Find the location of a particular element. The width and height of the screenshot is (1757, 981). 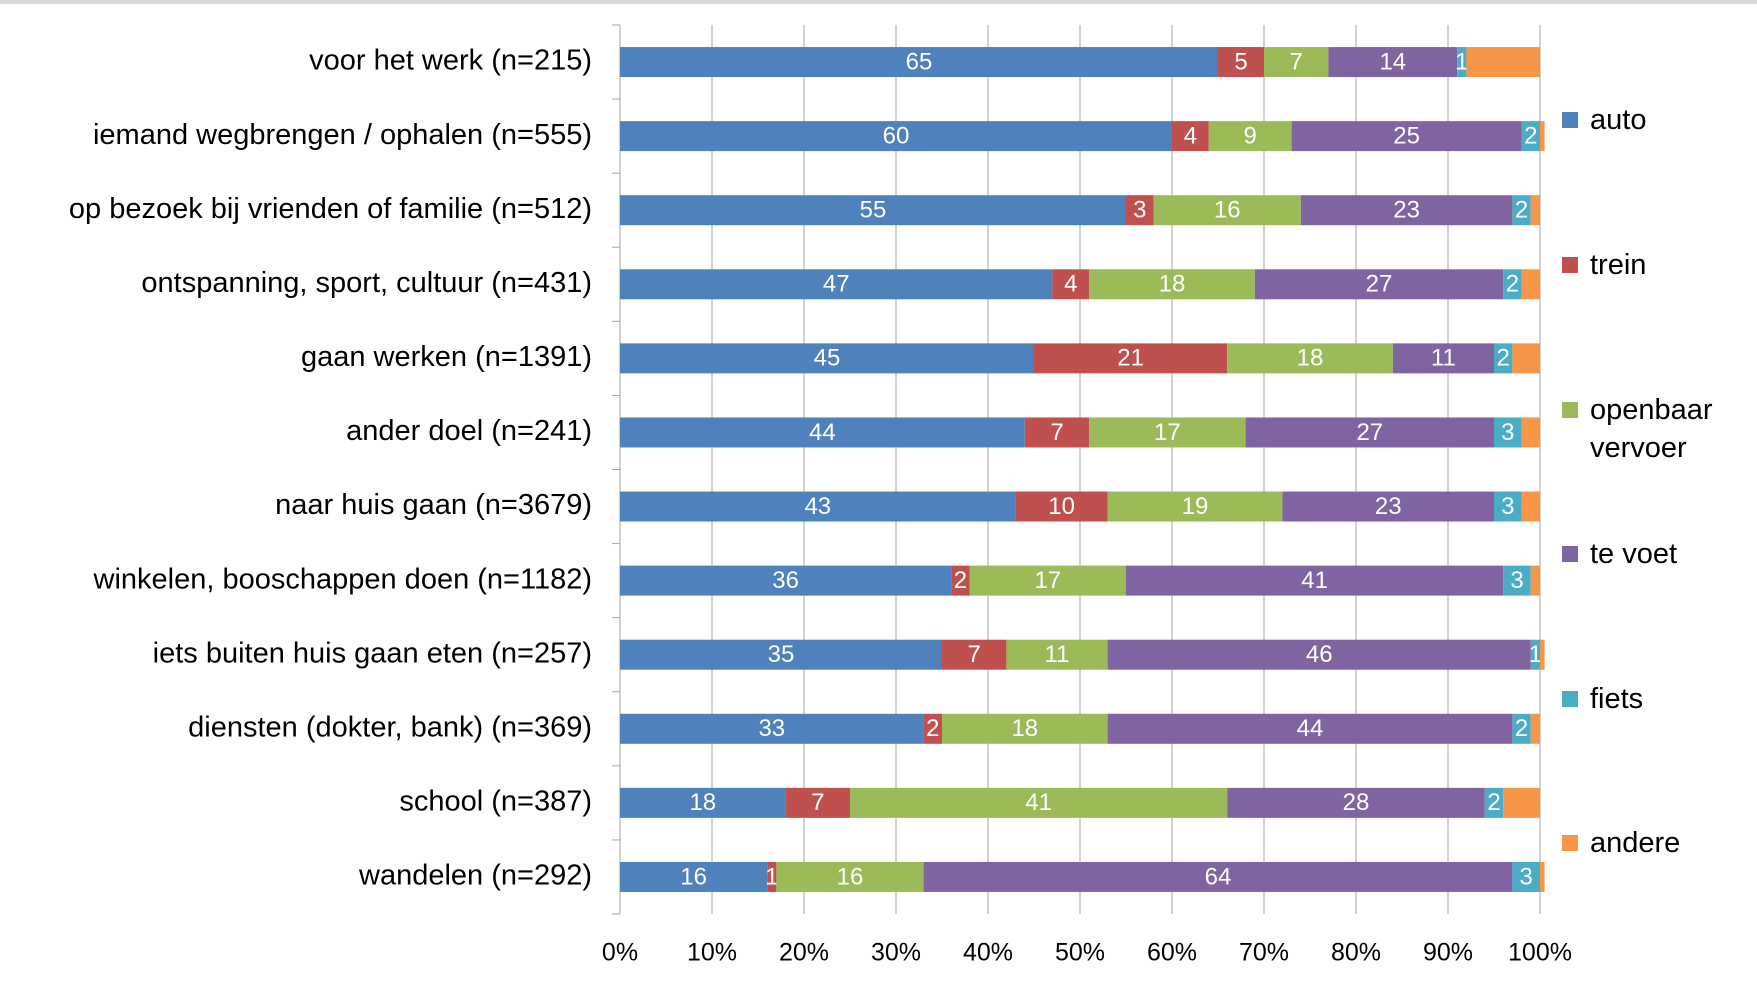

x-tick-label: 20% is located at coordinates (804, 953).